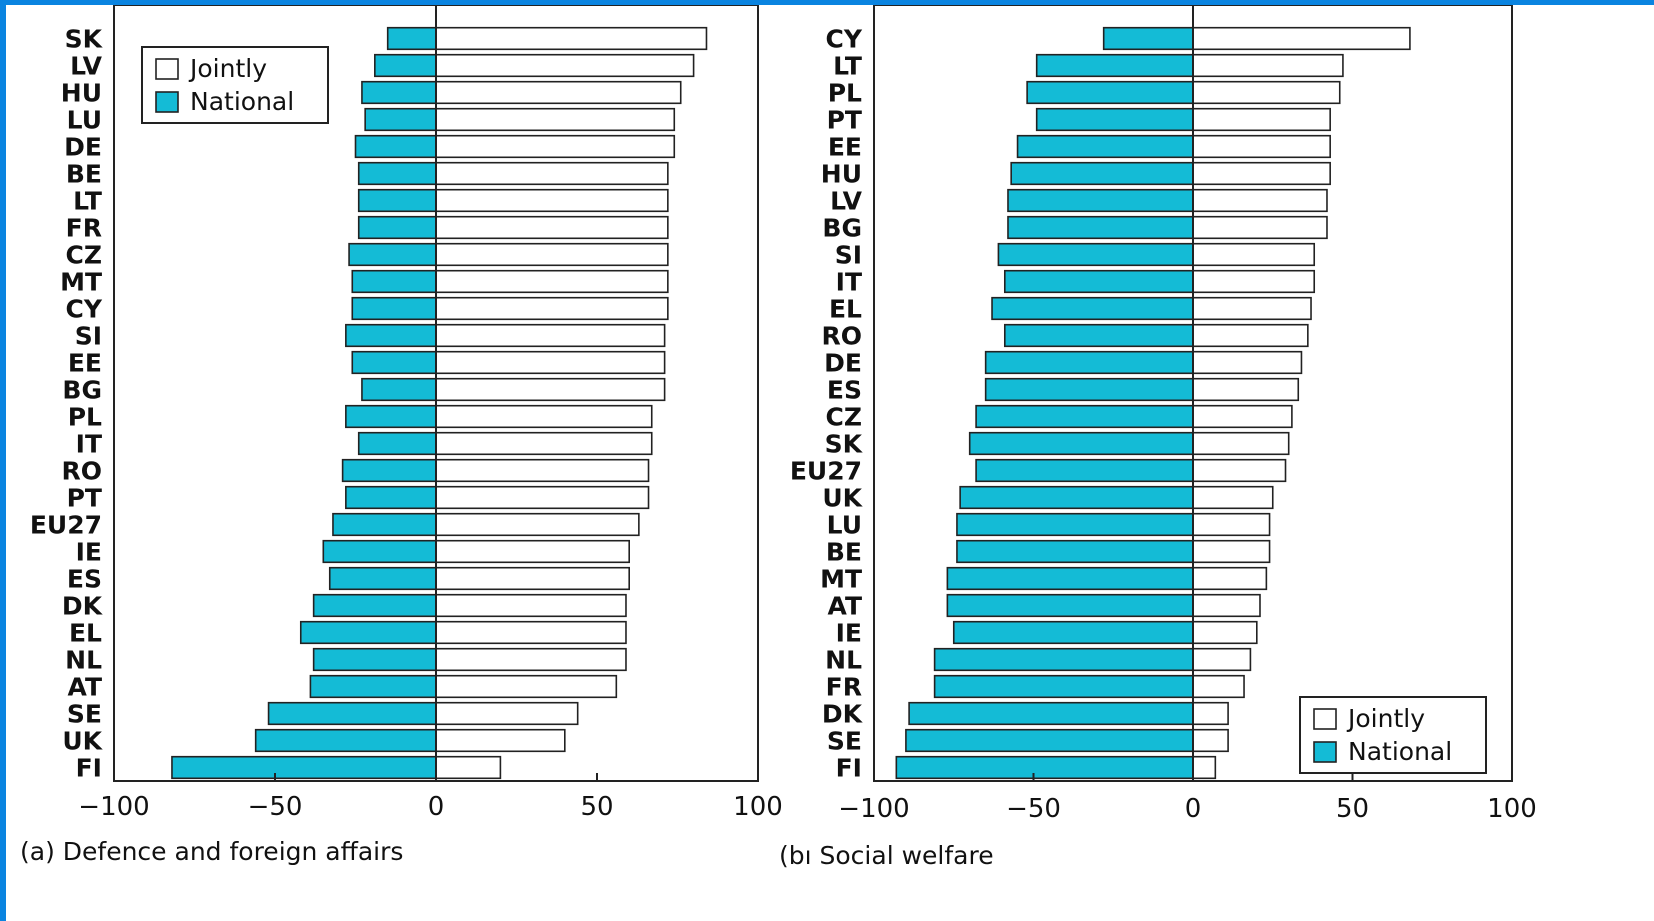  What do you see at coordinates (352, 713) in the screenshot?
I see `bar-national-se` at bounding box center [352, 713].